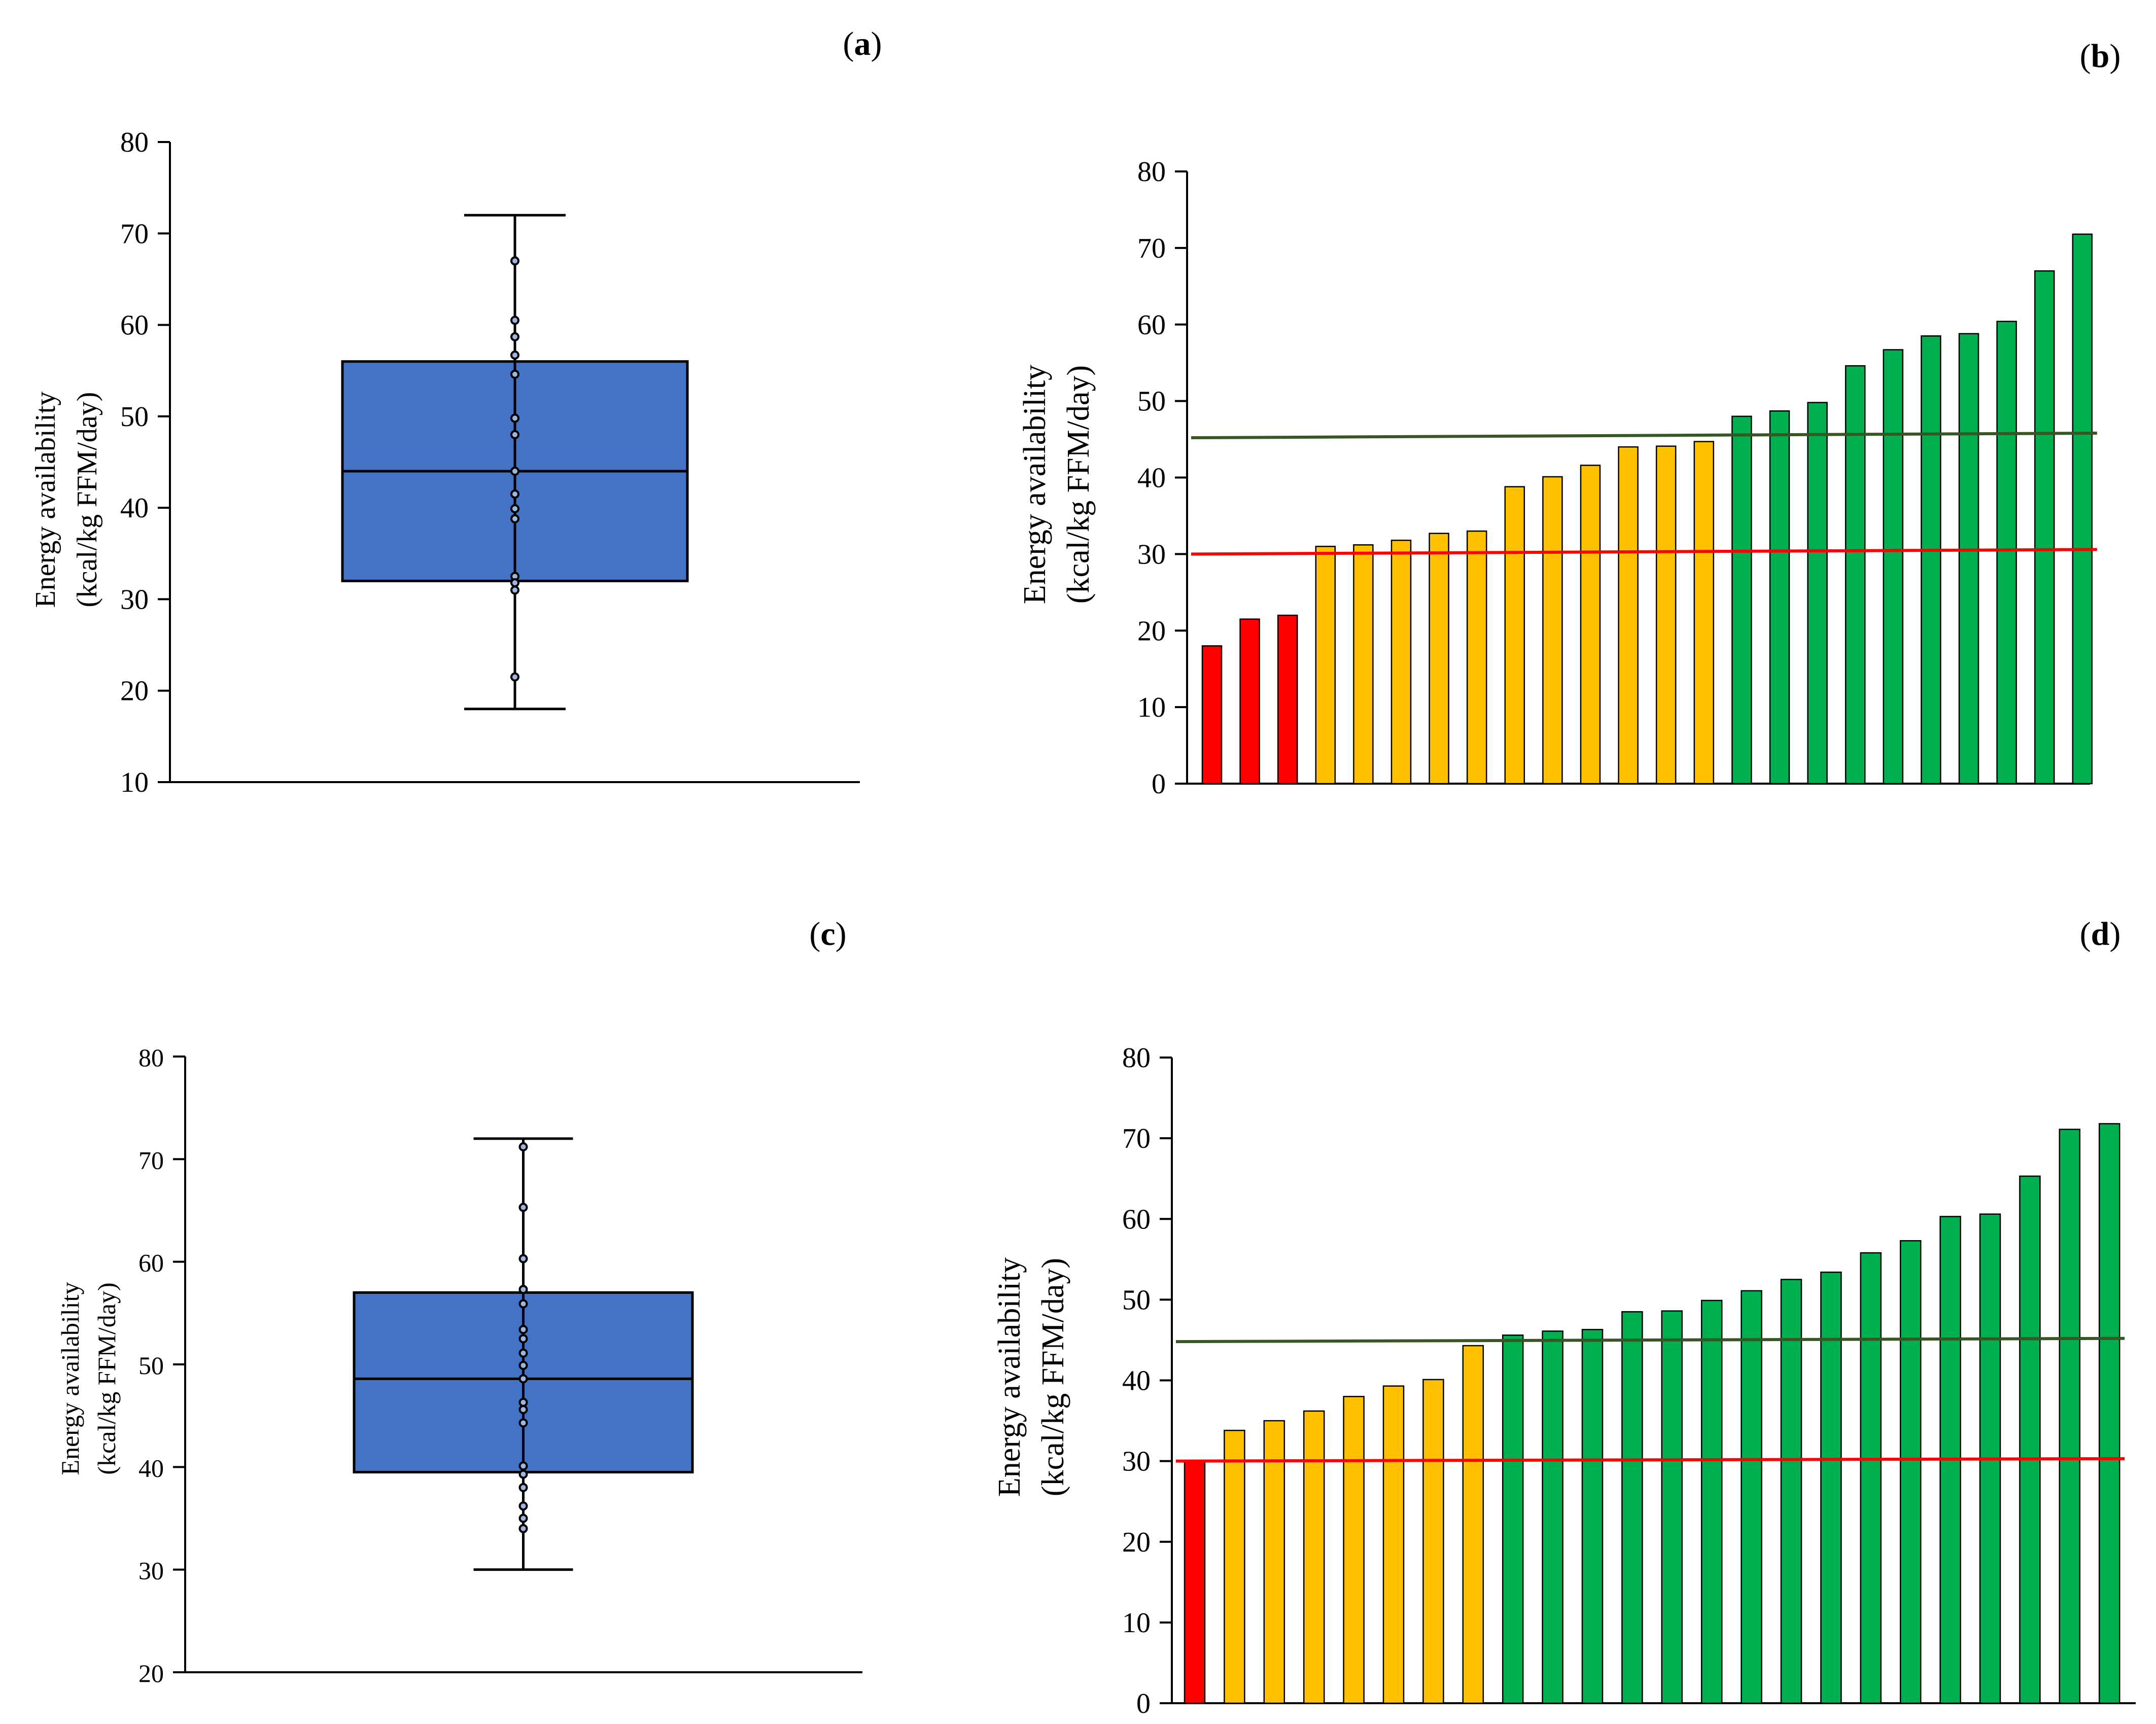 The image size is (2156, 1724). I want to click on panel-b-y-tick-label: 30, so click(1151, 554).